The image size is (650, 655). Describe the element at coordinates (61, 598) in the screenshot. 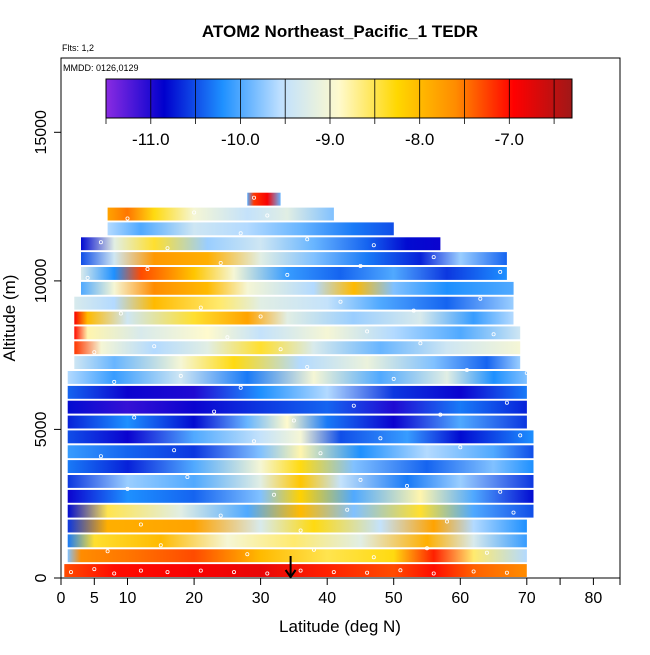

I see `x-tick-label: 0` at that location.